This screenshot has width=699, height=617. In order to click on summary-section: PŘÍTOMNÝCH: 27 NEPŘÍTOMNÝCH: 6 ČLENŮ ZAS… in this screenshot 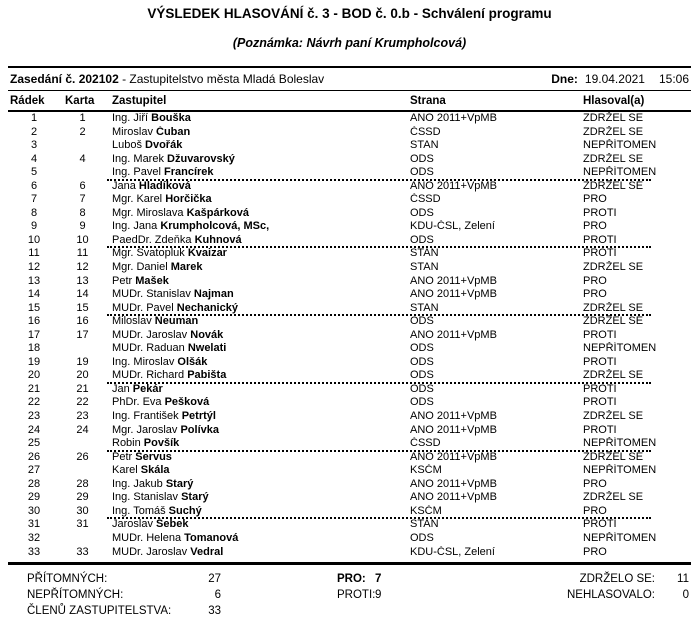, I will do `click(349, 589)`.